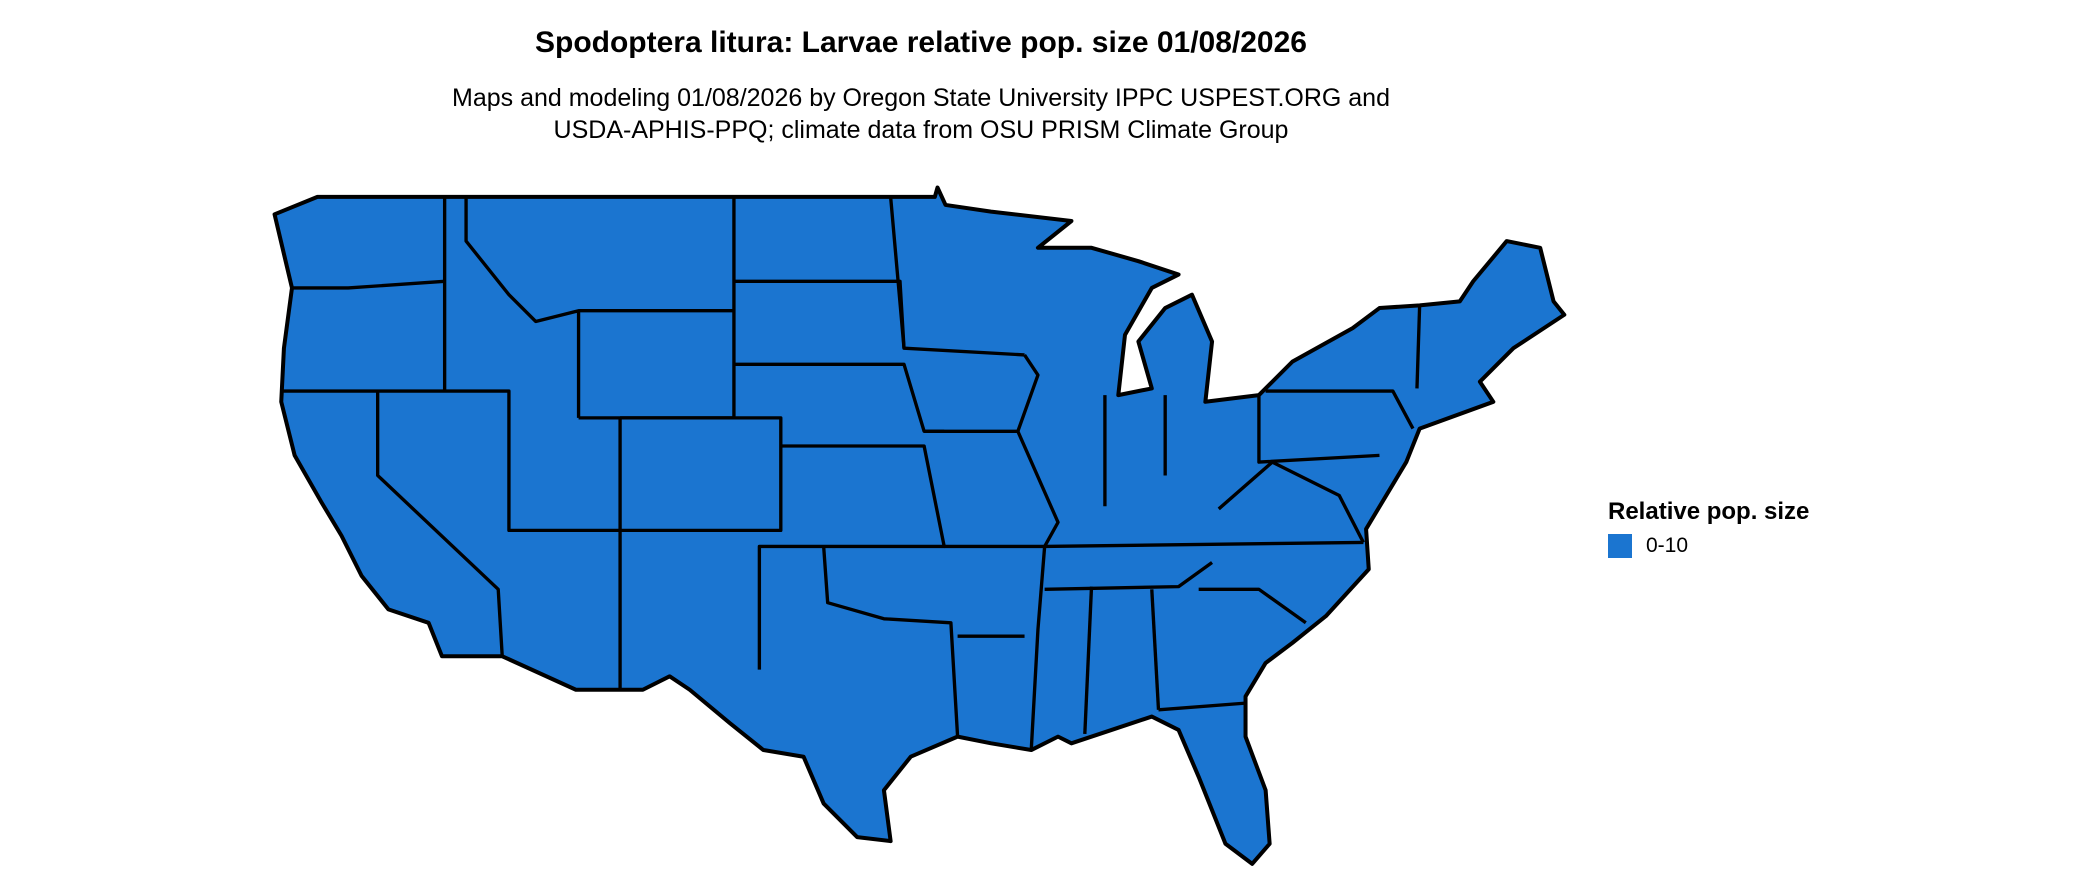 The height and width of the screenshot is (892, 2100). I want to click on legend-item: 0-10, so click(1708, 546).